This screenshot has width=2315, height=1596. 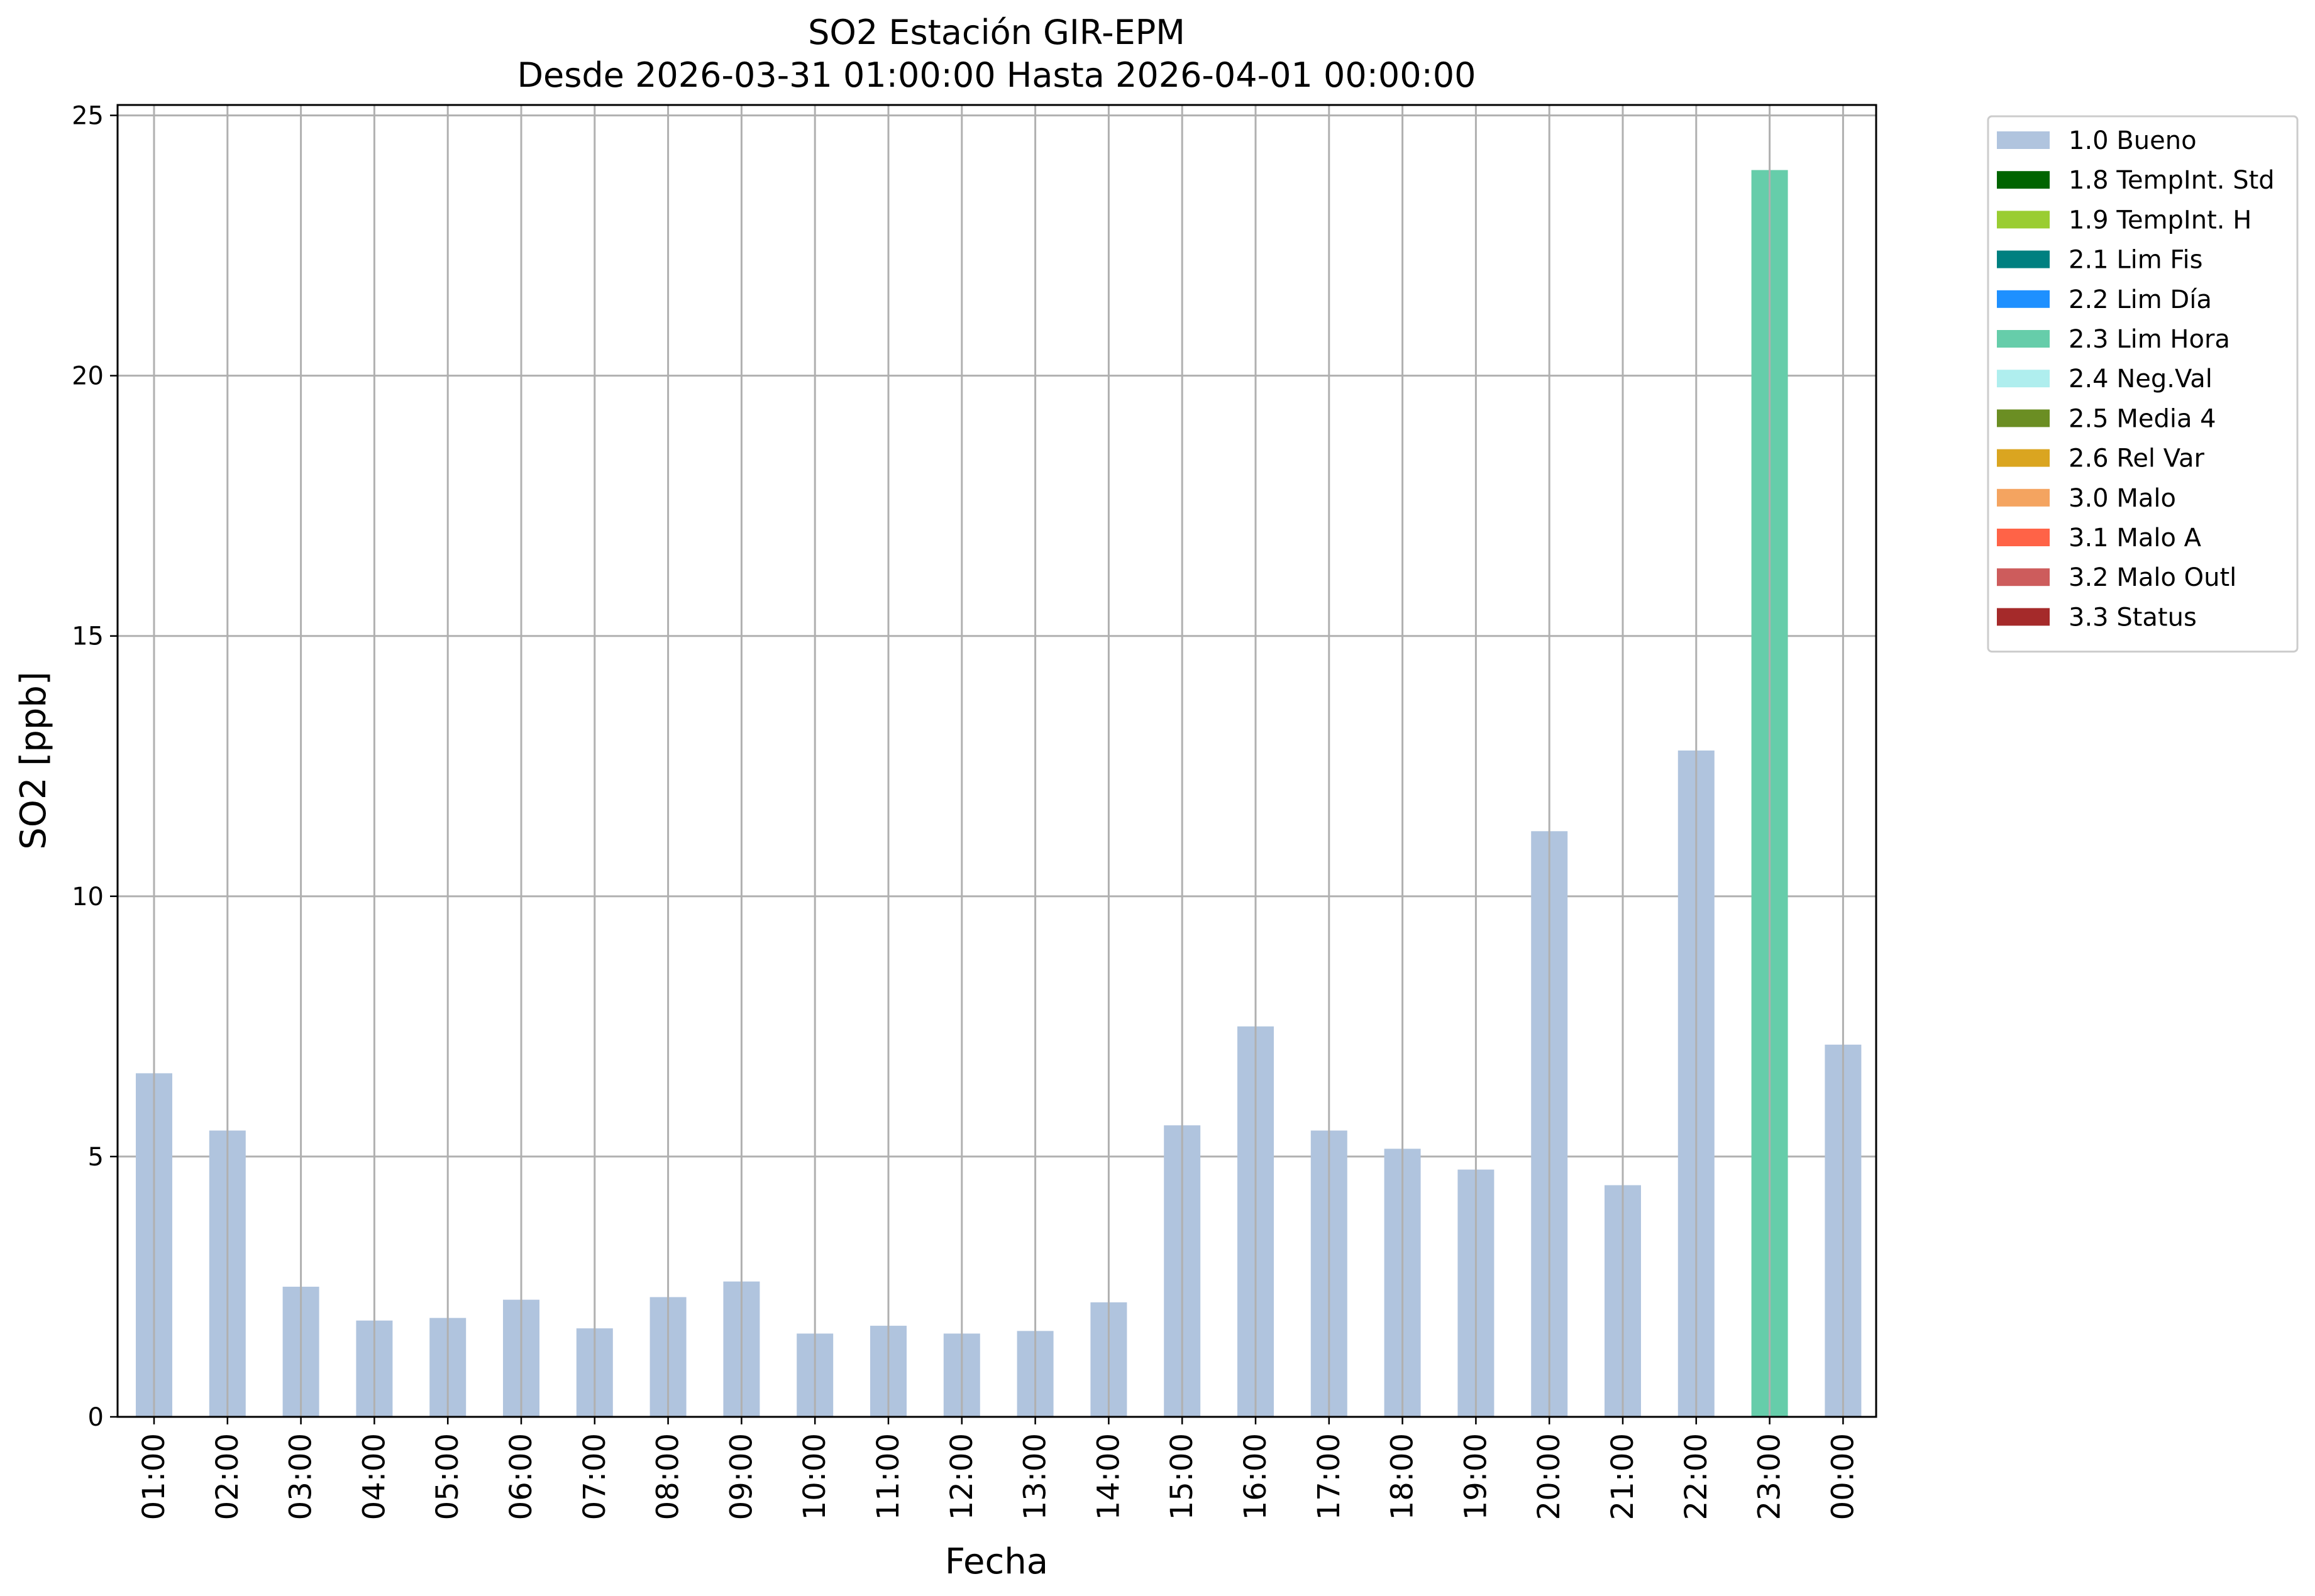 I want to click on legend-entry-label: 2.1 Lim Fis, so click(x=2135, y=260).